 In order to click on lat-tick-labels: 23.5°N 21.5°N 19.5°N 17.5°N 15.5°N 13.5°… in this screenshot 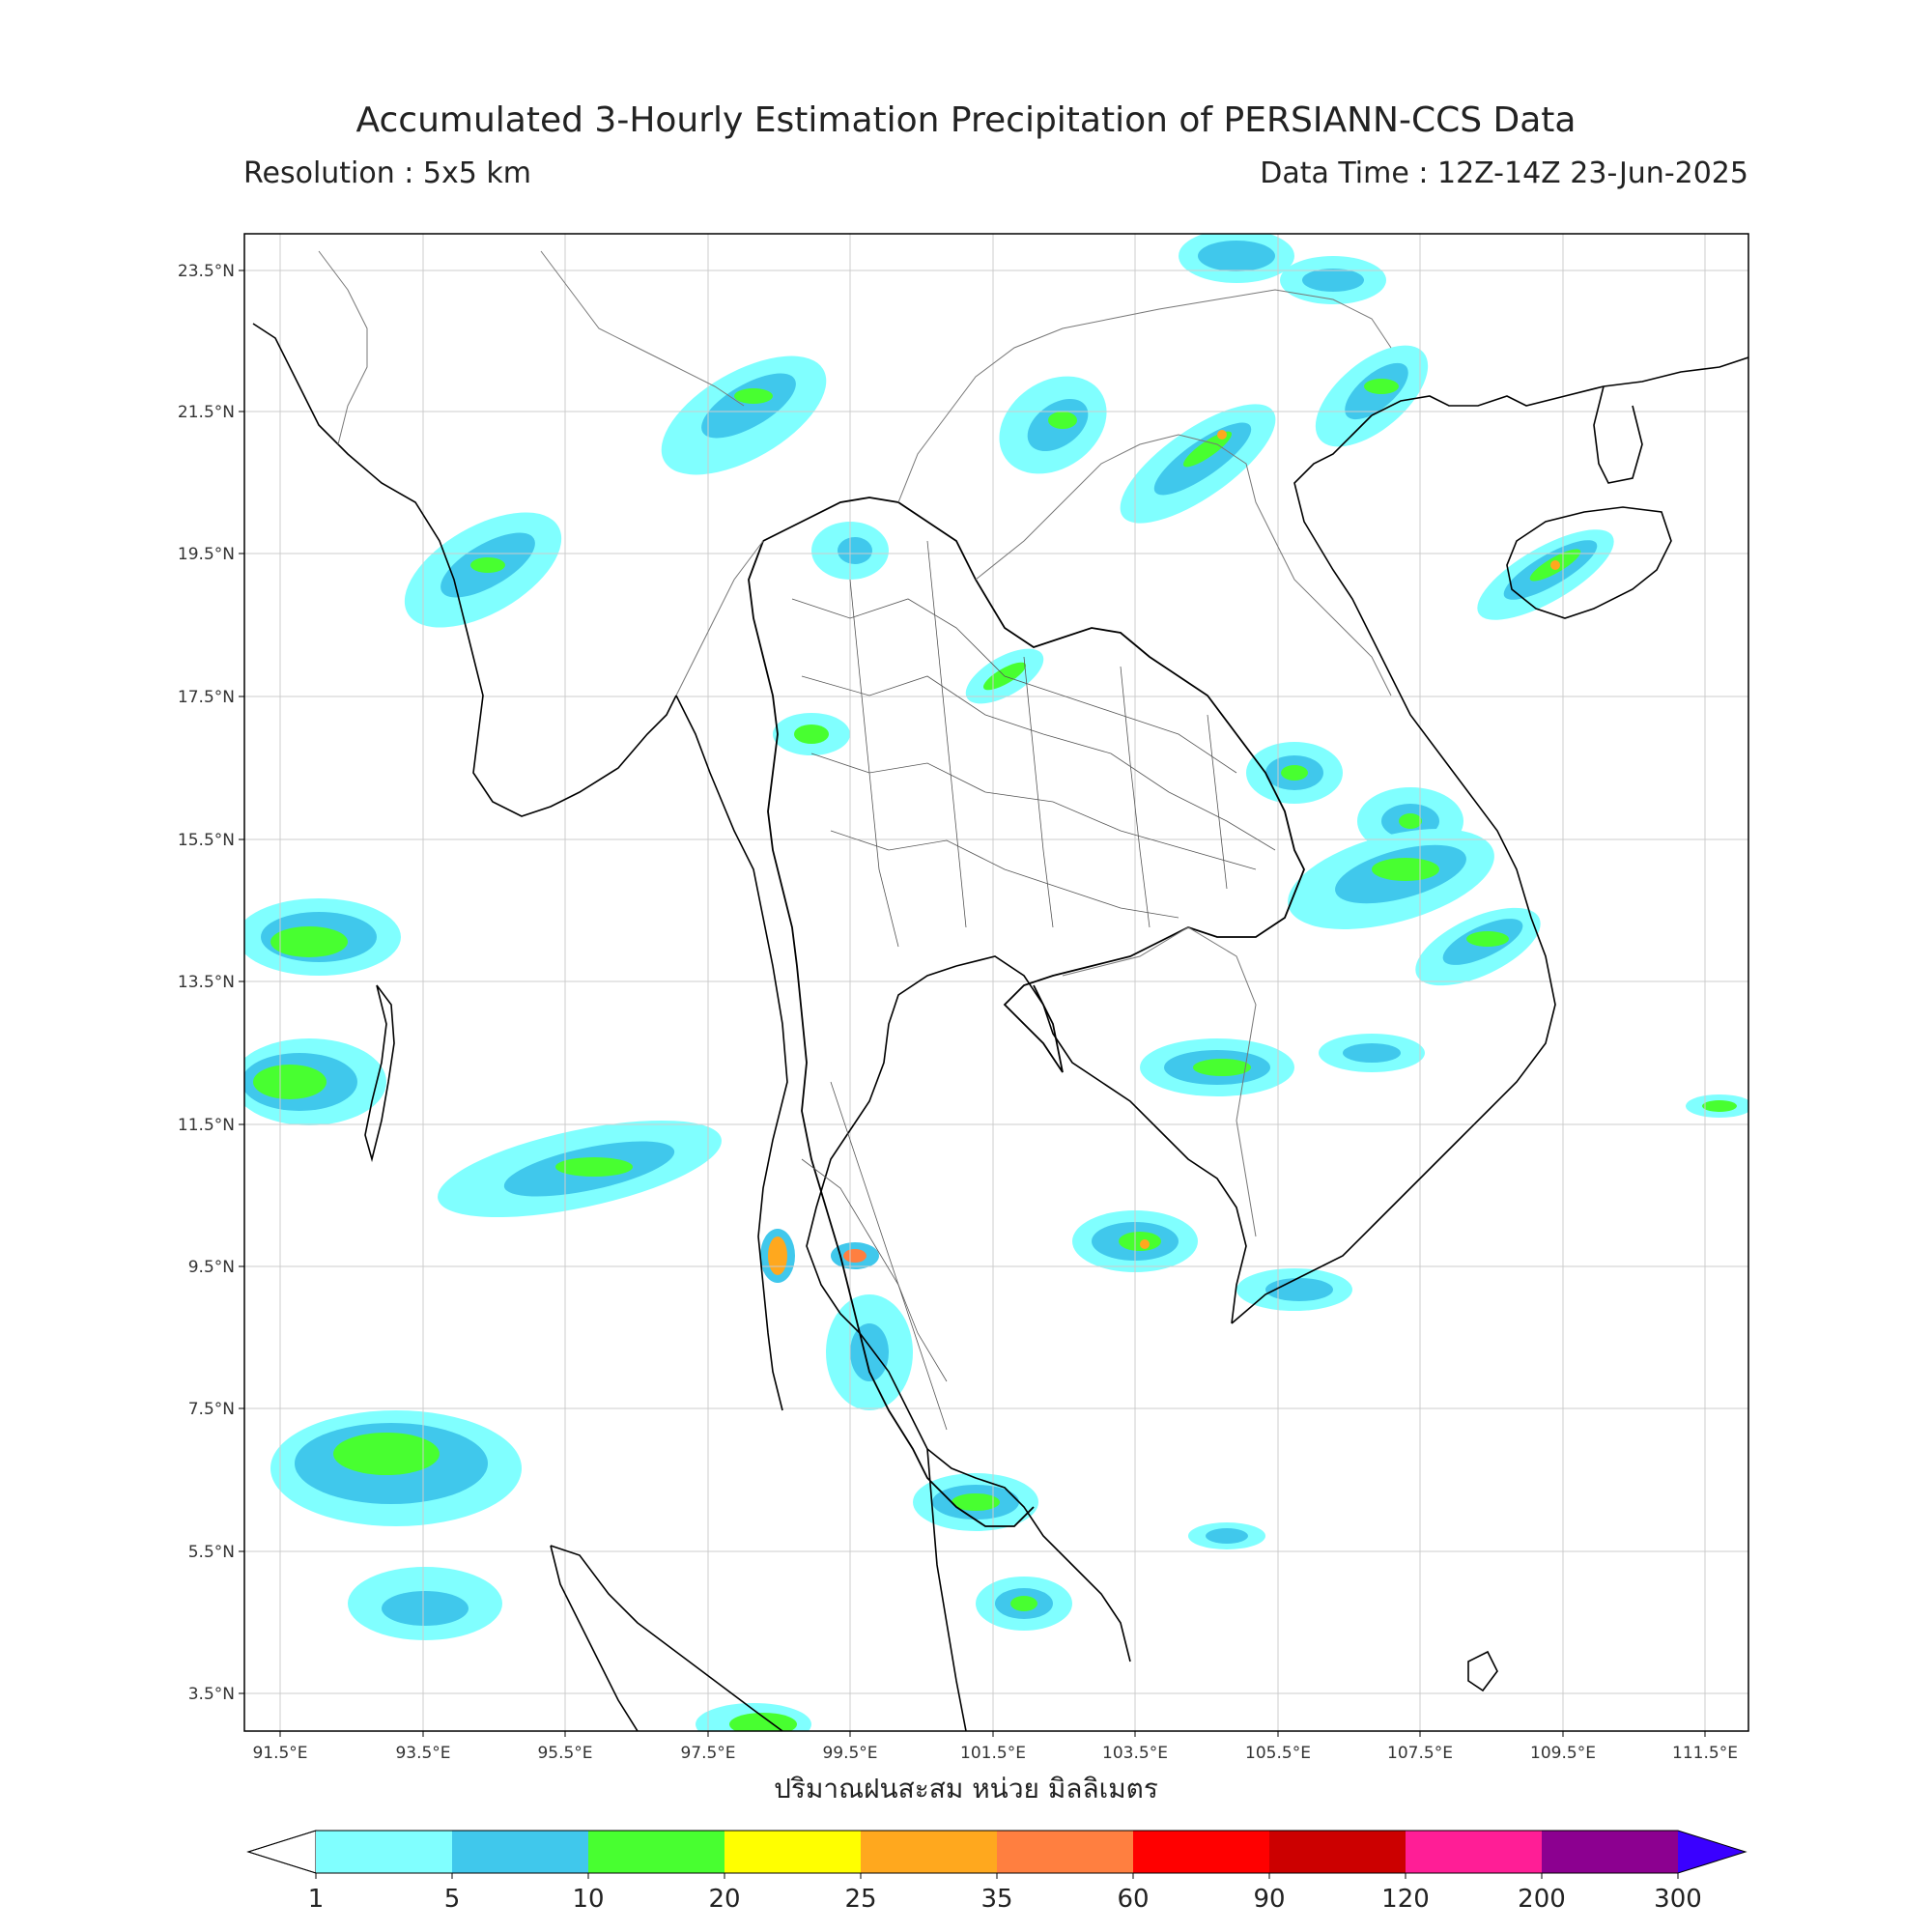, I will do `click(206, 983)`.